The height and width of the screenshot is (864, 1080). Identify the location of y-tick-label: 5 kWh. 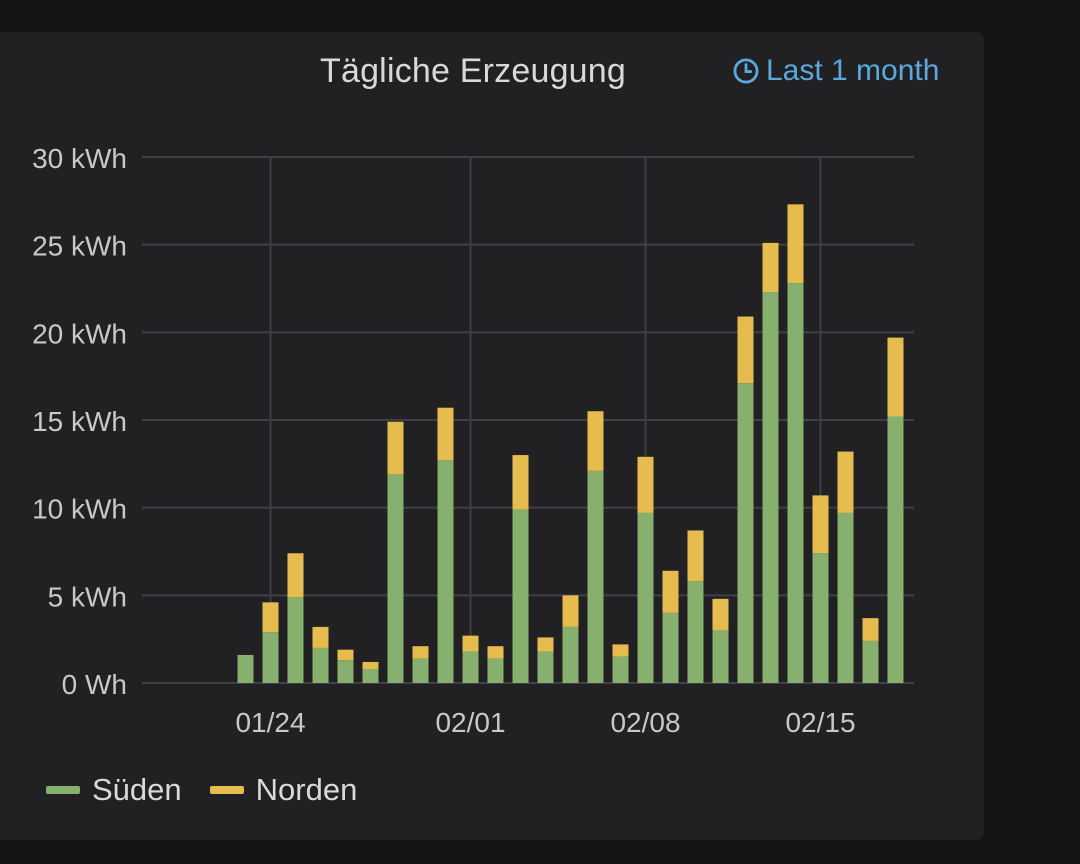
(87, 596).